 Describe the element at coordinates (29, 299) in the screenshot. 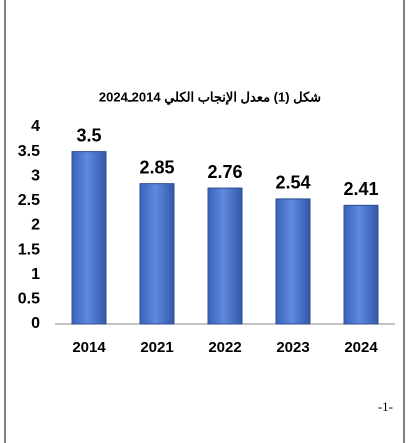

I see `y-tick-label: 0.5` at that location.